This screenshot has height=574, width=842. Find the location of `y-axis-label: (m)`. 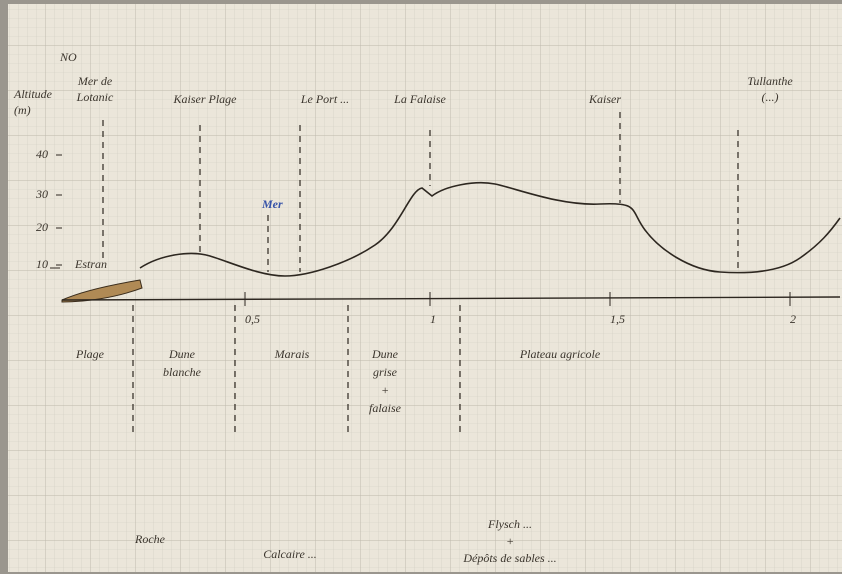

y-axis-label: (m) is located at coordinates (22, 110).